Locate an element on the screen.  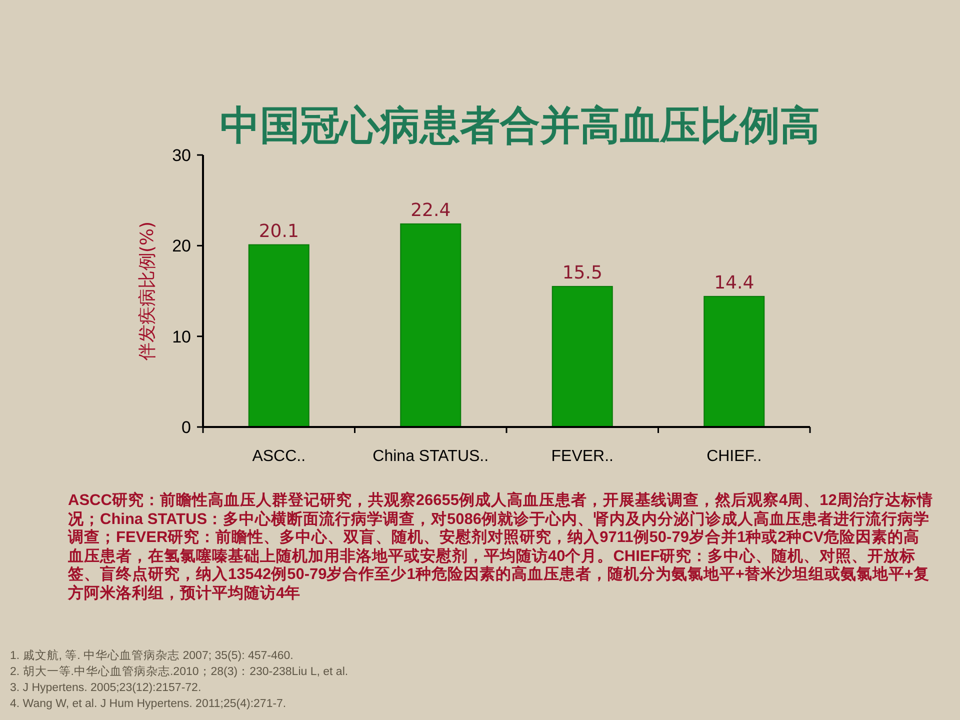
x-tick-label: FEVER.. is located at coordinates (582, 456).